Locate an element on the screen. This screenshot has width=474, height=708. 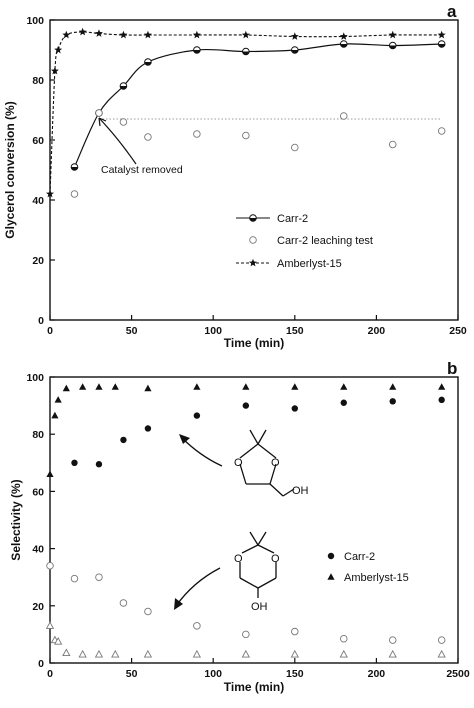
panel-a-x-tick-label-0: 0 is located at coordinates (50, 331).